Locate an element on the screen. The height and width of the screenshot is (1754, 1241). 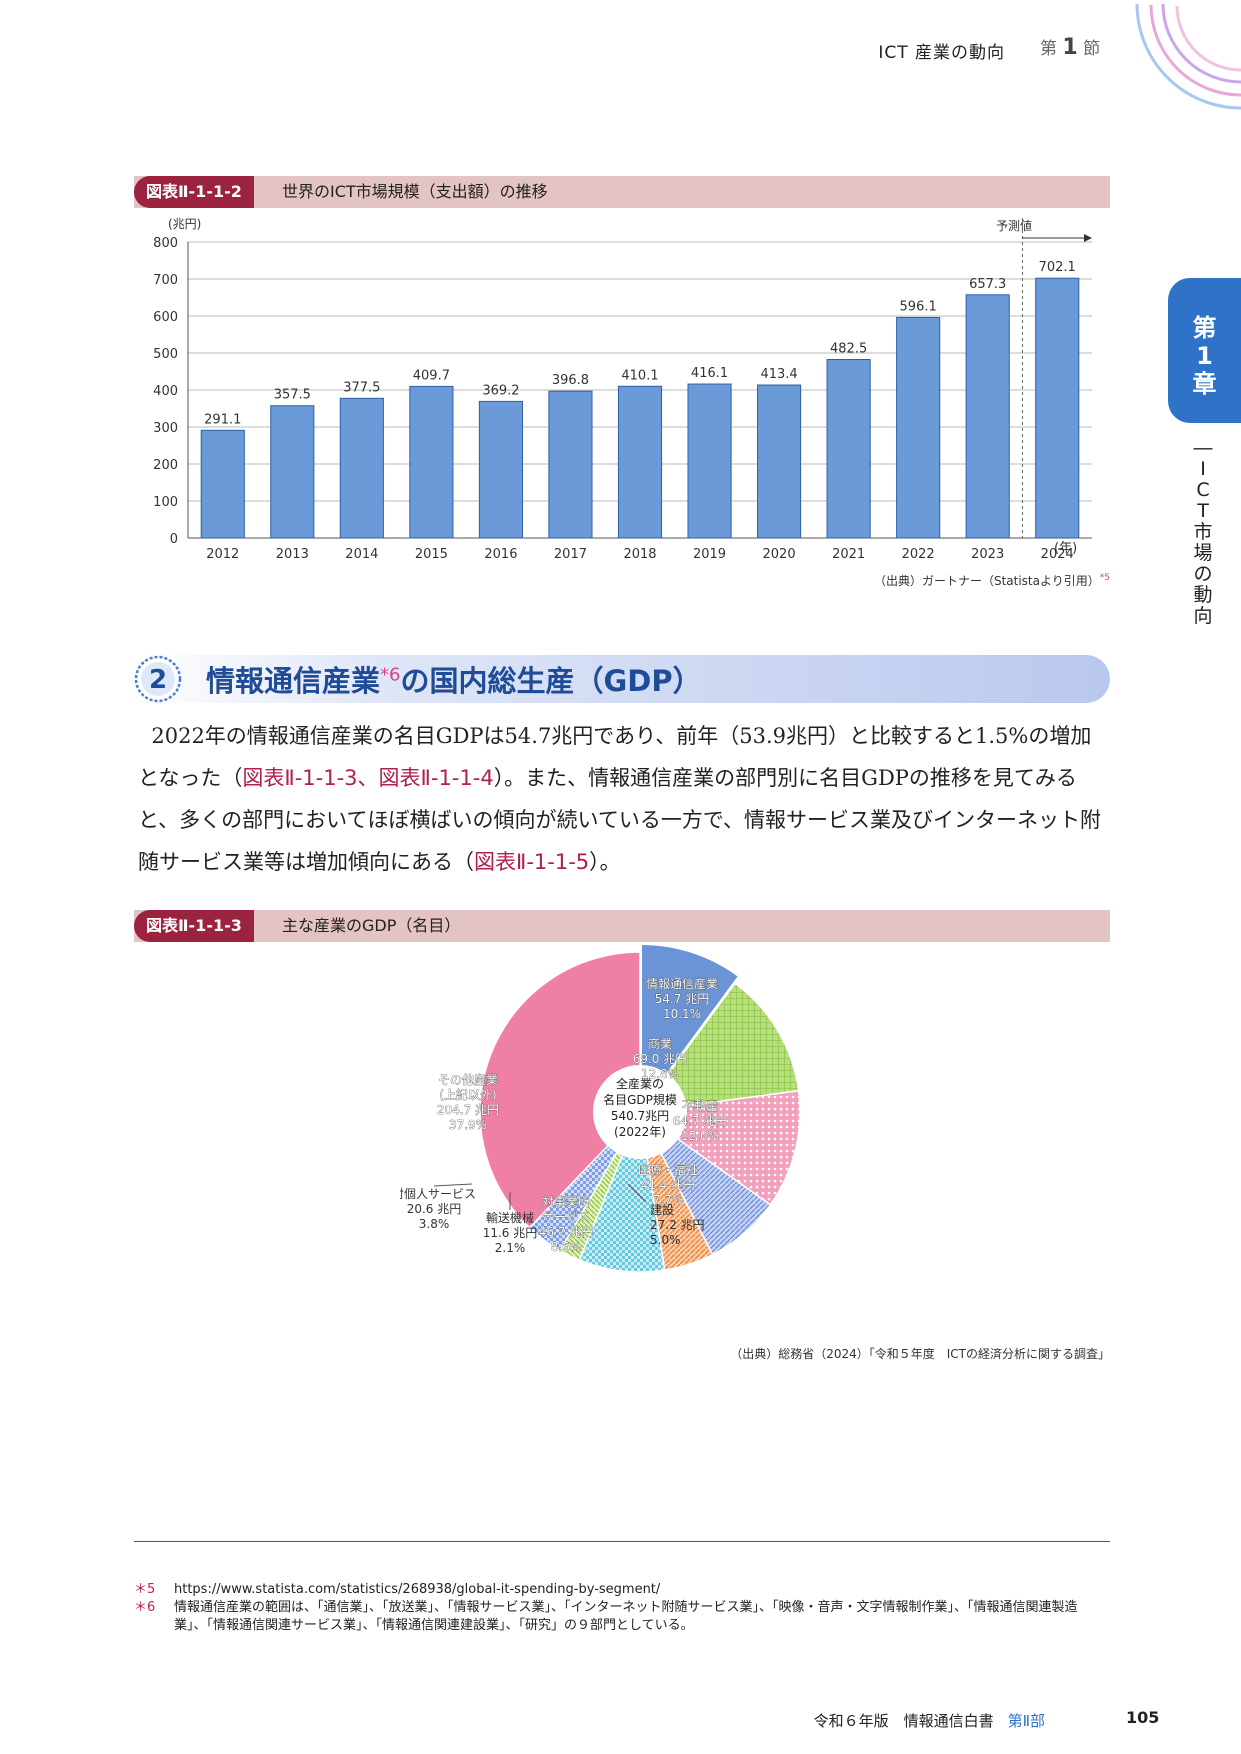
pie-label-6: 2.1% is located at coordinates (510, 1248).